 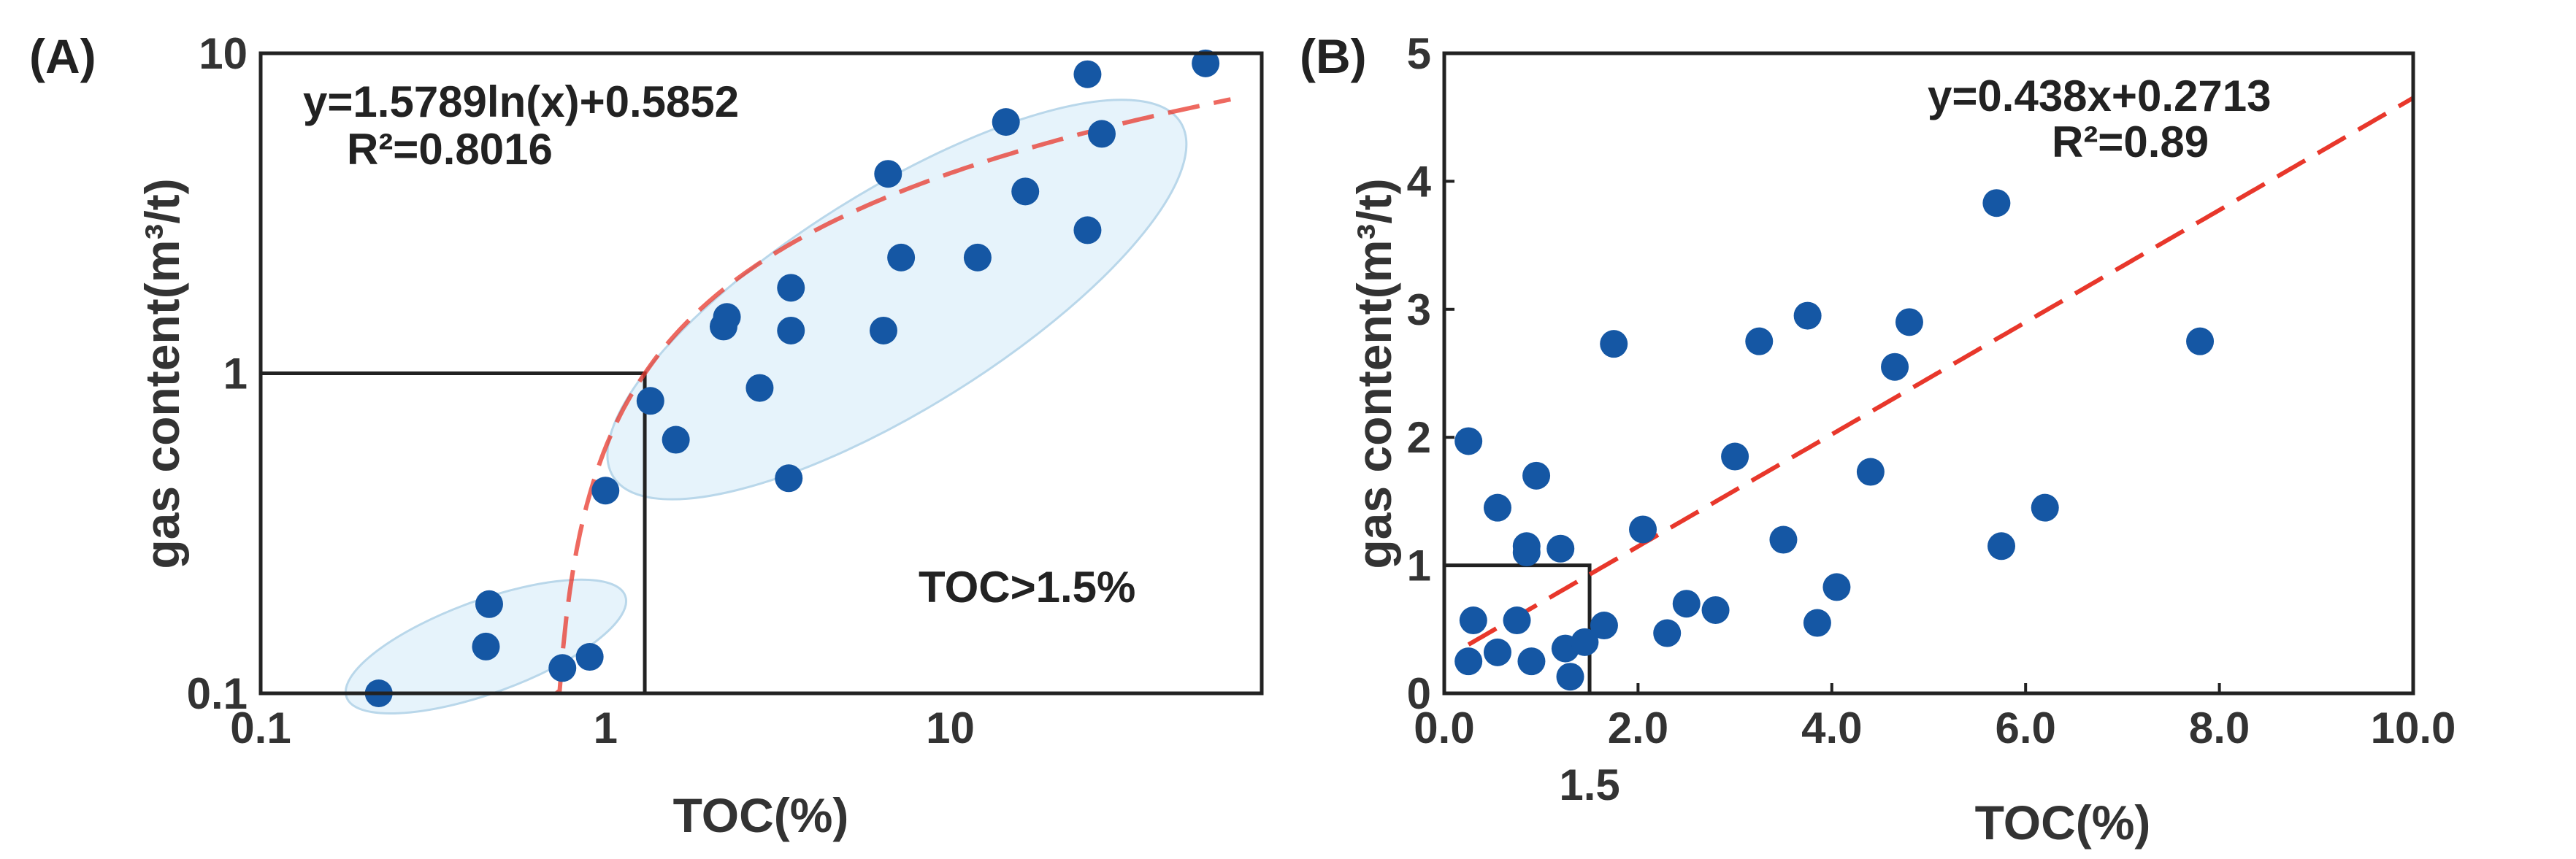 What do you see at coordinates (2413, 728) in the screenshot?
I see `panel-b-x-tick-5: 10.0` at bounding box center [2413, 728].